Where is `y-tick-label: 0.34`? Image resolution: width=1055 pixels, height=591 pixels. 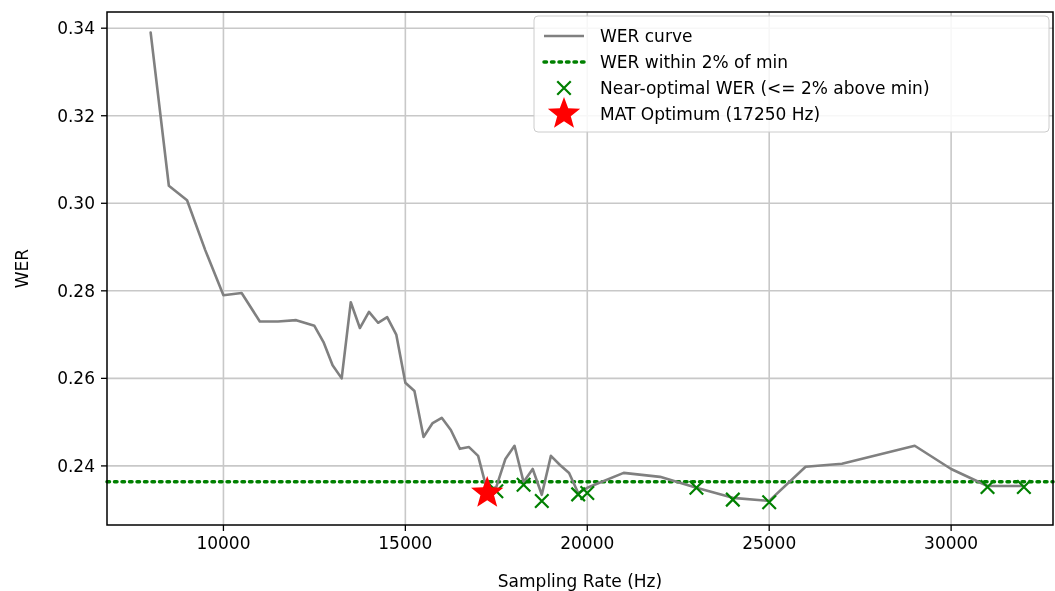 y-tick-label: 0.34 is located at coordinates (76, 28).